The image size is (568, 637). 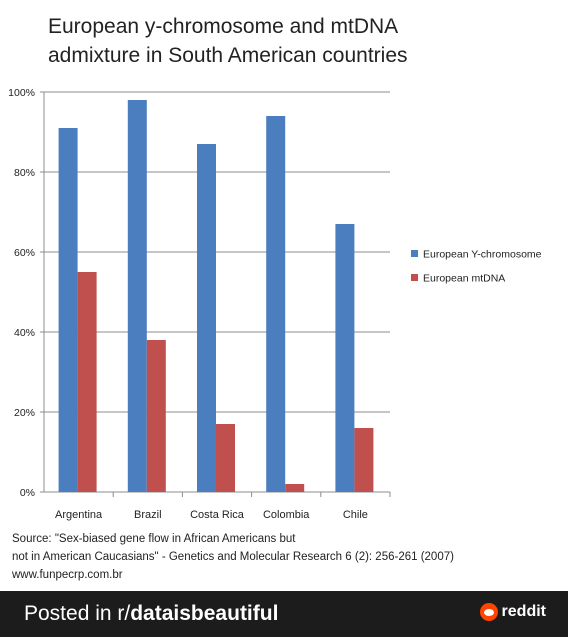 I want to click on y-tick-label: 80%, so click(x=24, y=173).